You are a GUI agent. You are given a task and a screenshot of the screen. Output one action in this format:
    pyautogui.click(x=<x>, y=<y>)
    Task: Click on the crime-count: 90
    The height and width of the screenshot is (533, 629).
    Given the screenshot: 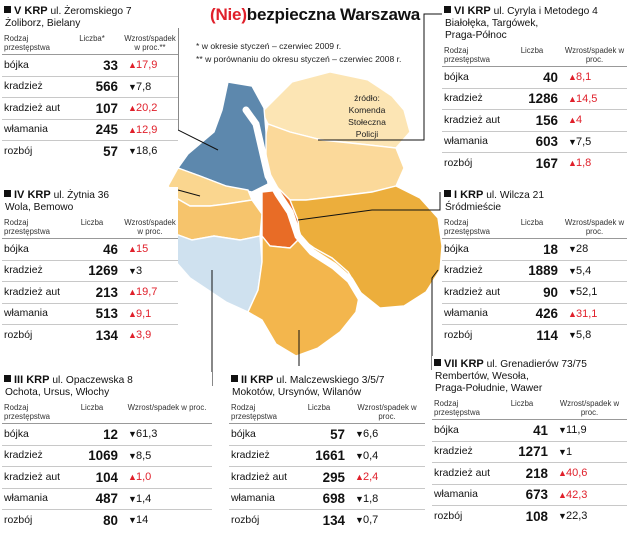 What is the action you would take?
    pyautogui.click(x=550, y=292)
    